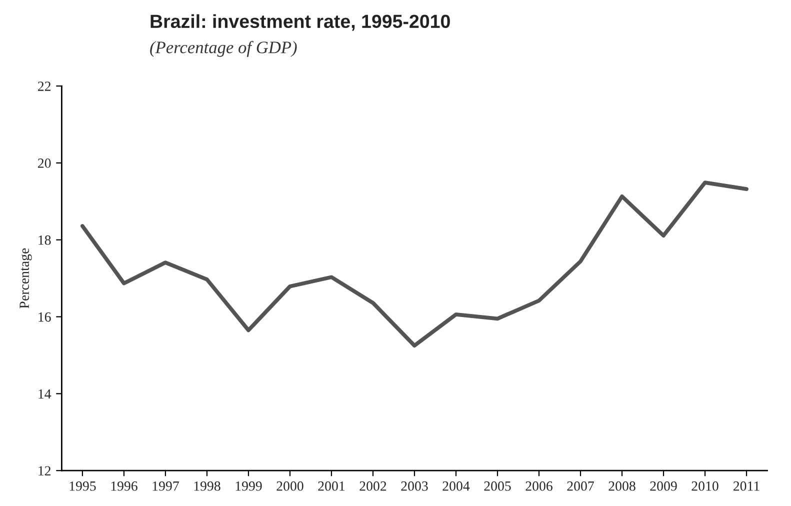  I want to click on chart-title: Brazil: investment rate, 1995-2010, so click(300, 22).